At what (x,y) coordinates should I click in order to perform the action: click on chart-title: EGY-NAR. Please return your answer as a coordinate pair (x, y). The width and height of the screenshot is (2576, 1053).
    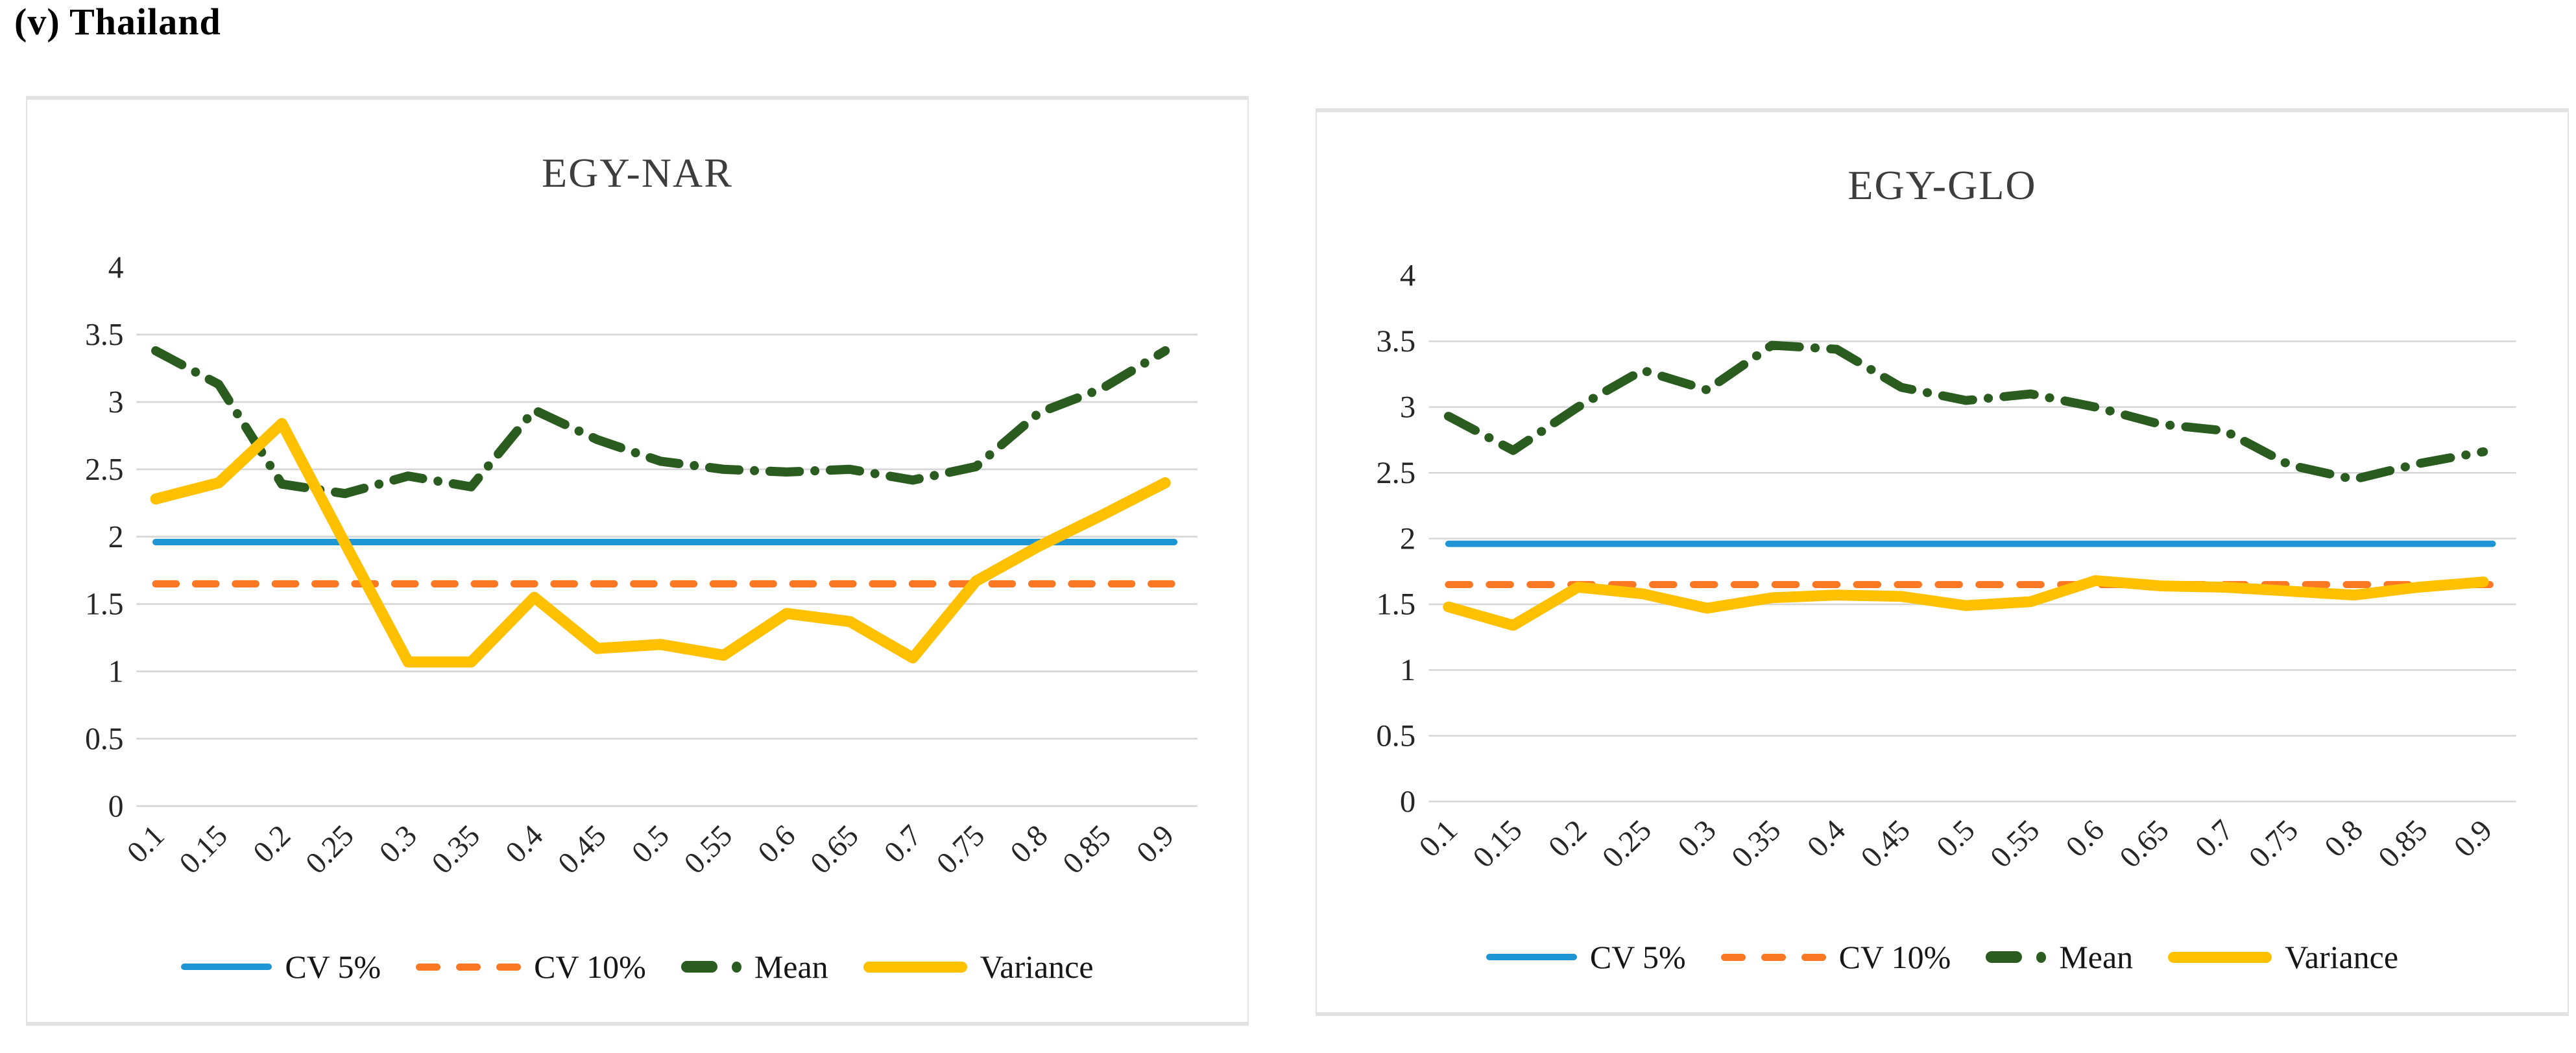
    Looking at the image, I should click on (637, 173).